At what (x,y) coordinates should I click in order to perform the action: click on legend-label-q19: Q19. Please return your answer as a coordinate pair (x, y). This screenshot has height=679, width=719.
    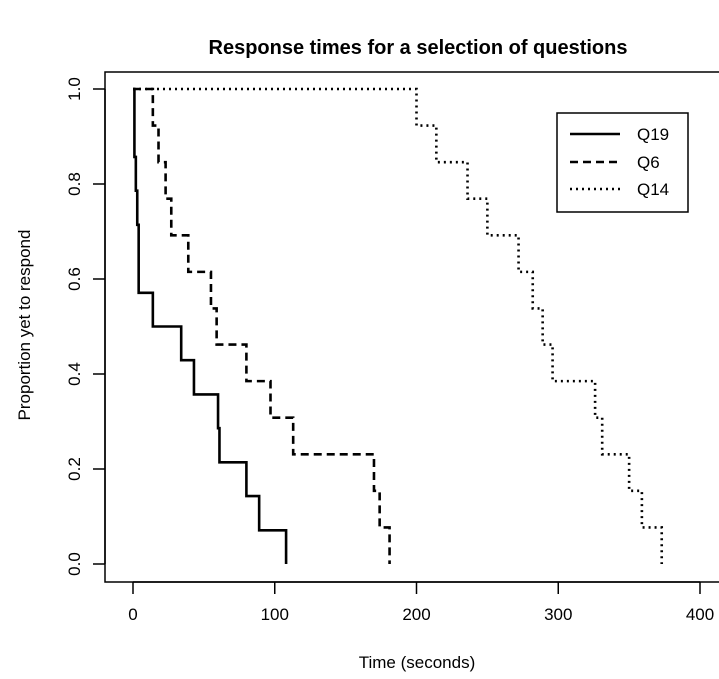
    Looking at the image, I should click on (653, 134).